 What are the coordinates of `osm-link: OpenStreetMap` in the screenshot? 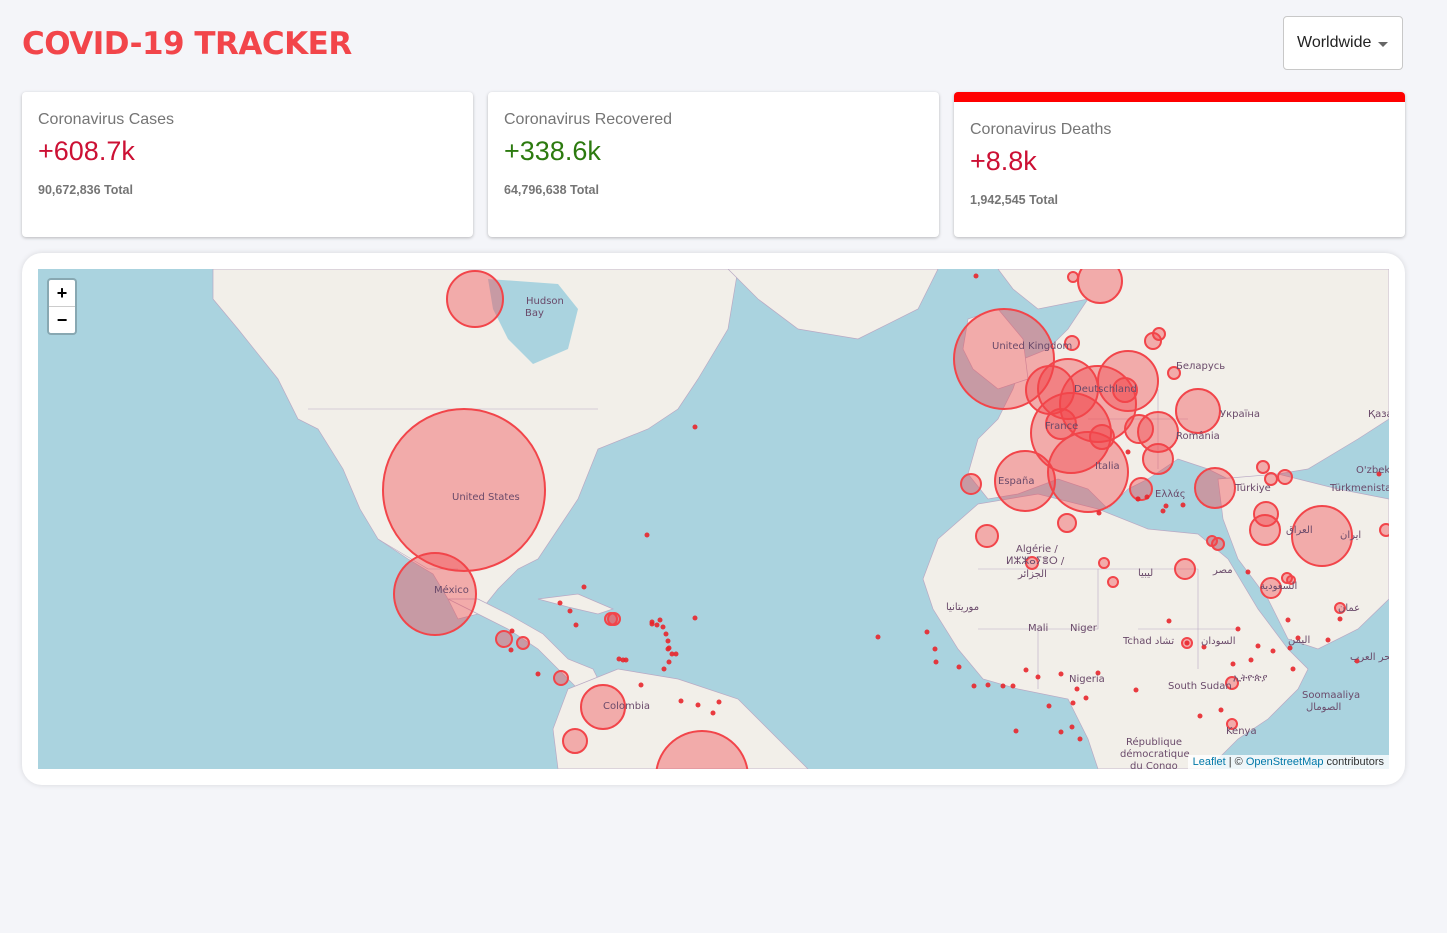 It's located at (1284, 762).